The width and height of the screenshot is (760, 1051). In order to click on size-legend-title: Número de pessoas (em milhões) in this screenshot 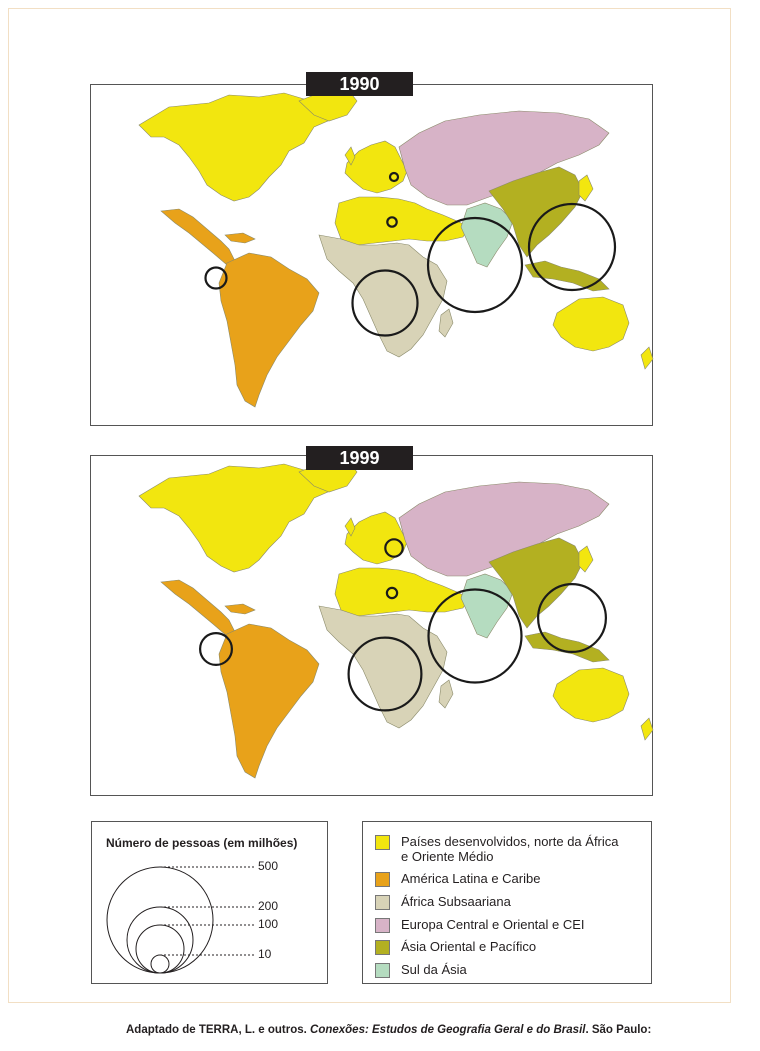, I will do `click(202, 843)`.